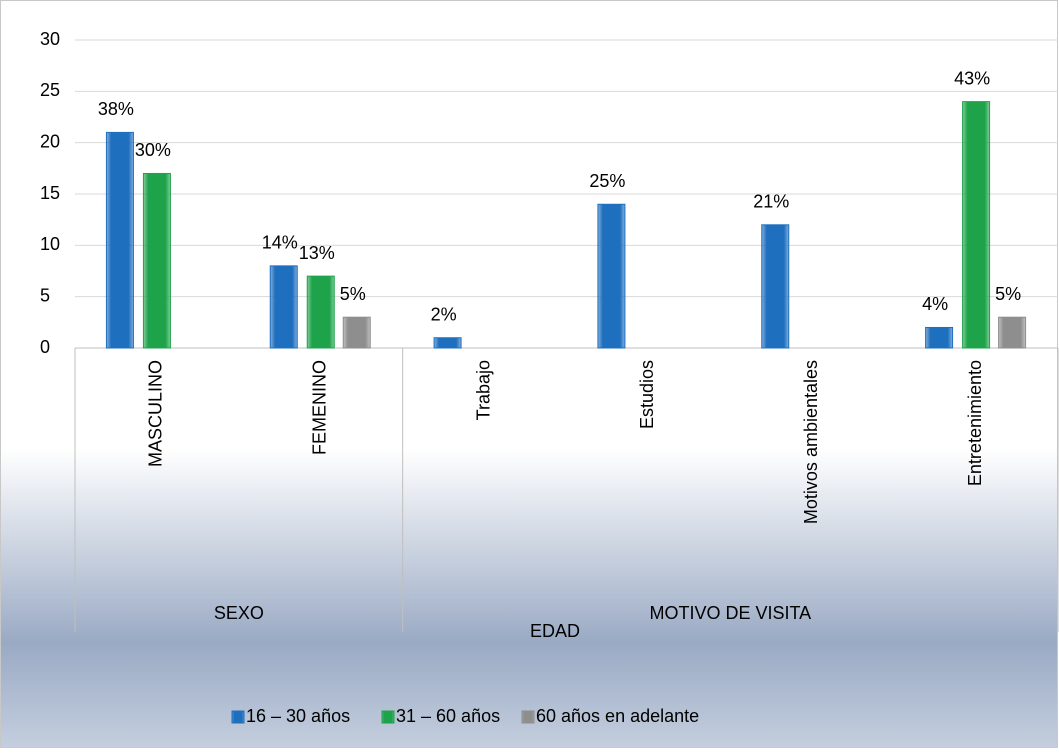 The height and width of the screenshot is (754, 1059). Describe the element at coordinates (448, 716) in the screenshot. I see `legend-label: 31 – 60 años` at that location.